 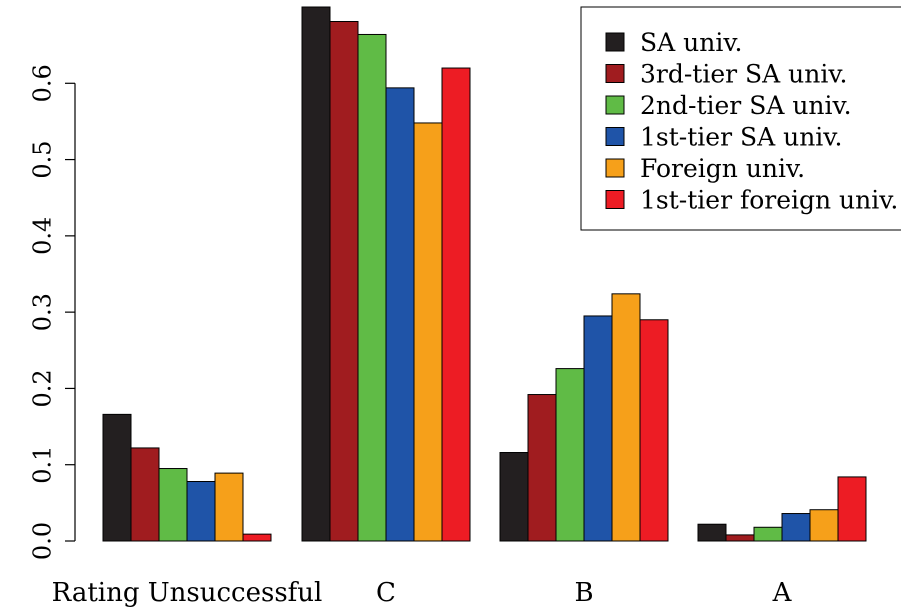 What do you see at coordinates (769, 199) in the screenshot?
I see `legend-label: 1st-tier foreign univ.` at bounding box center [769, 199].